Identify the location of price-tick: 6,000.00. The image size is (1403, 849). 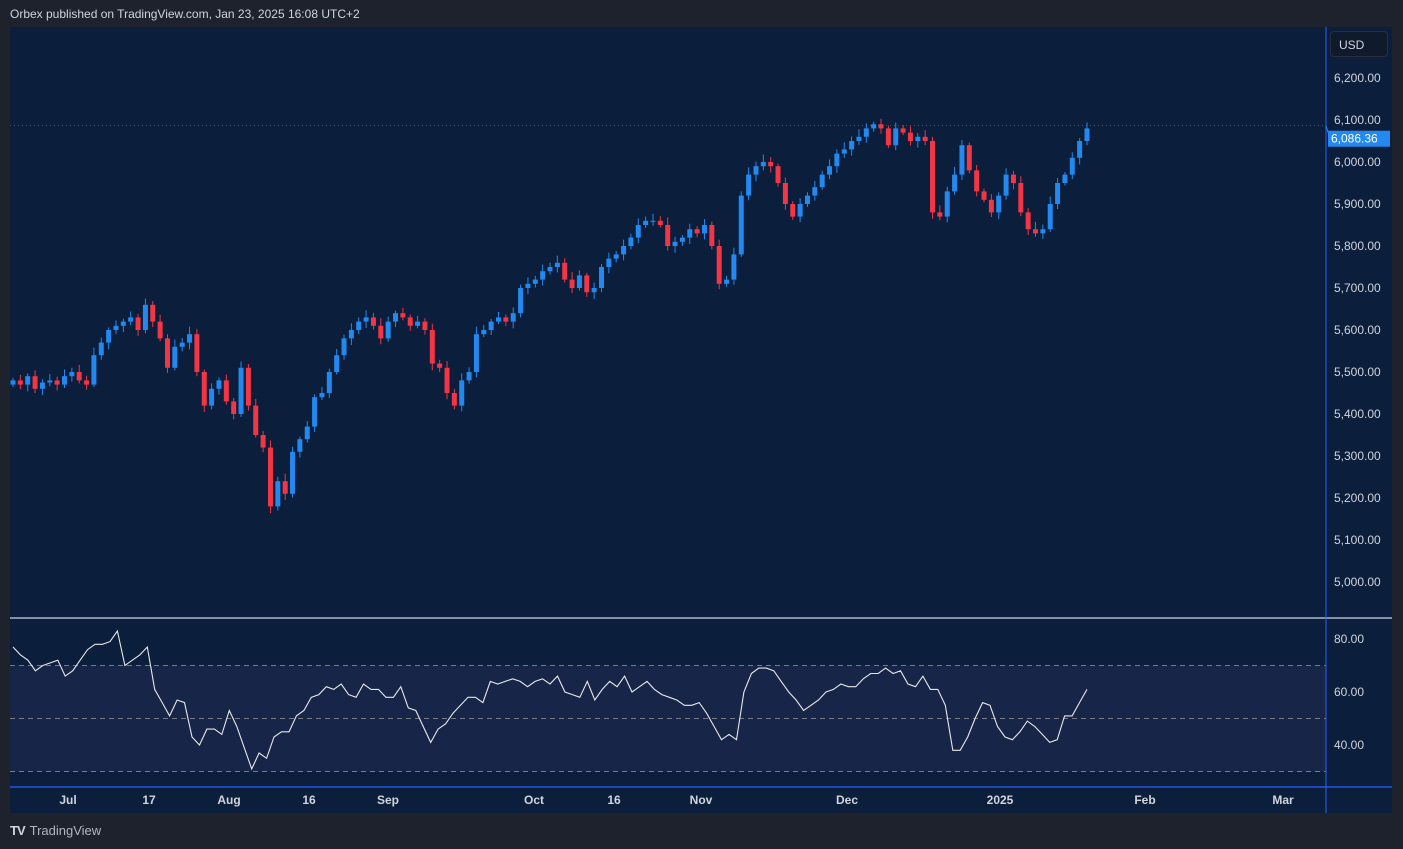
(1357, 162).